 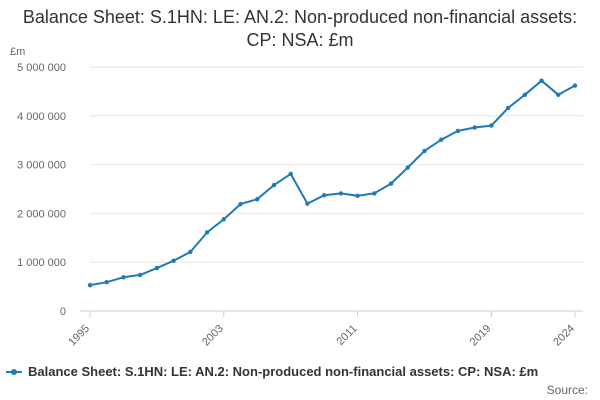 I want to click on legend-swatch, so click(x=14, y=372).